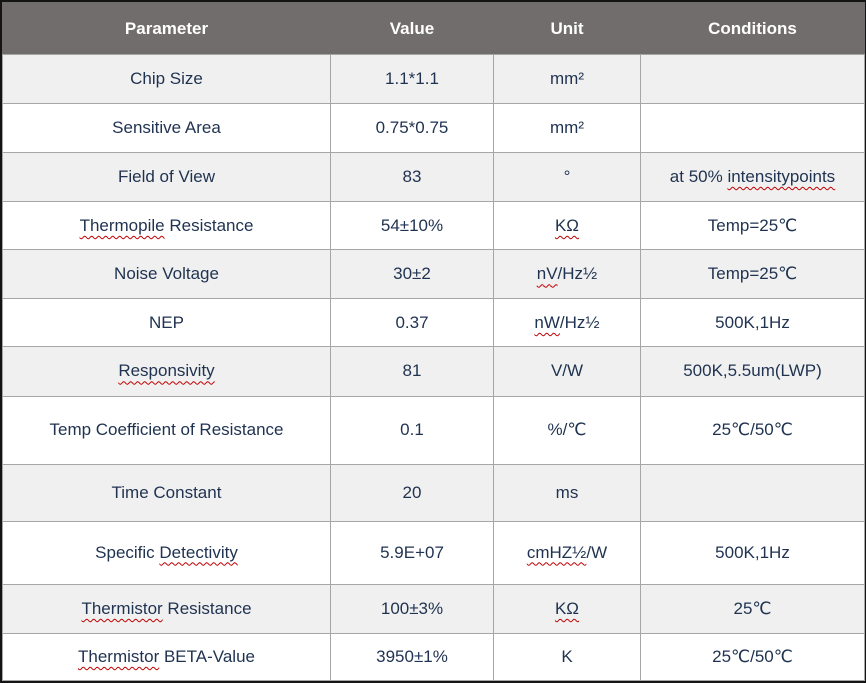 Image resolution: width=866 pixels, height=683 pixels. I want to click on cell-parameter: Field of View, so click(166, 177).